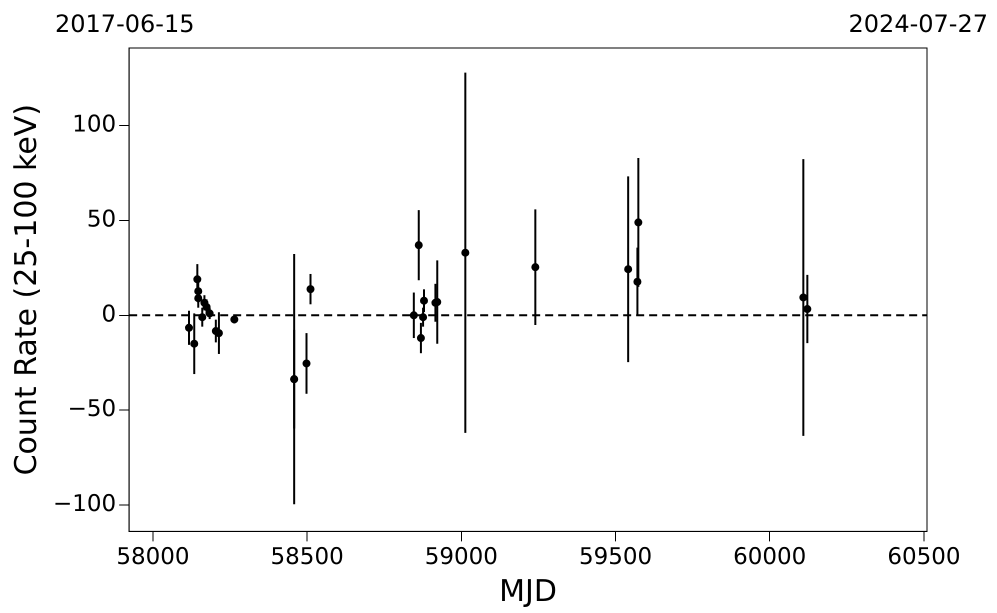 This screenshot has width=997, height=613. What do you see at coordinates (109, 314) in the screenshot?
I see `y-tick-label: 0` at bounding box center [109, 314].